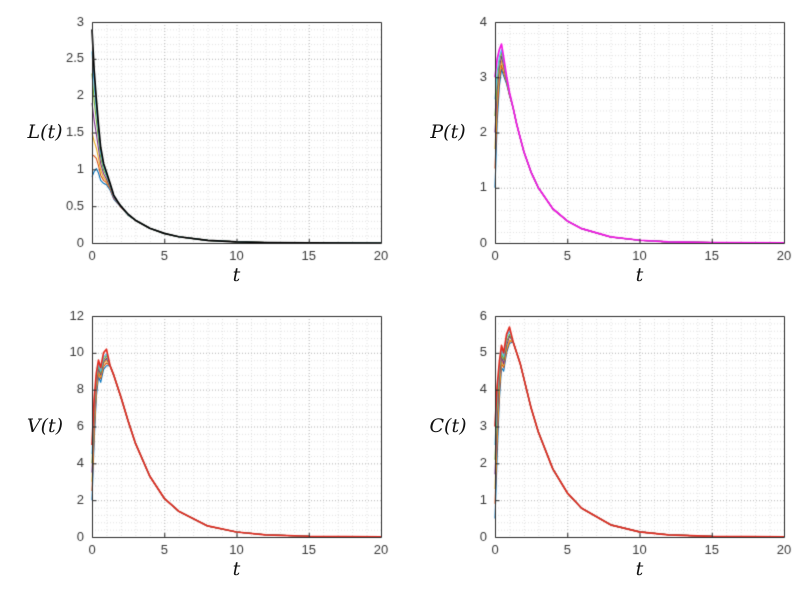 The image size is (806, 589). What do you see at coordinates (639, 569) in the screenshot?
I see `x-axis-label-C: t` at bounding box center [639, 569].